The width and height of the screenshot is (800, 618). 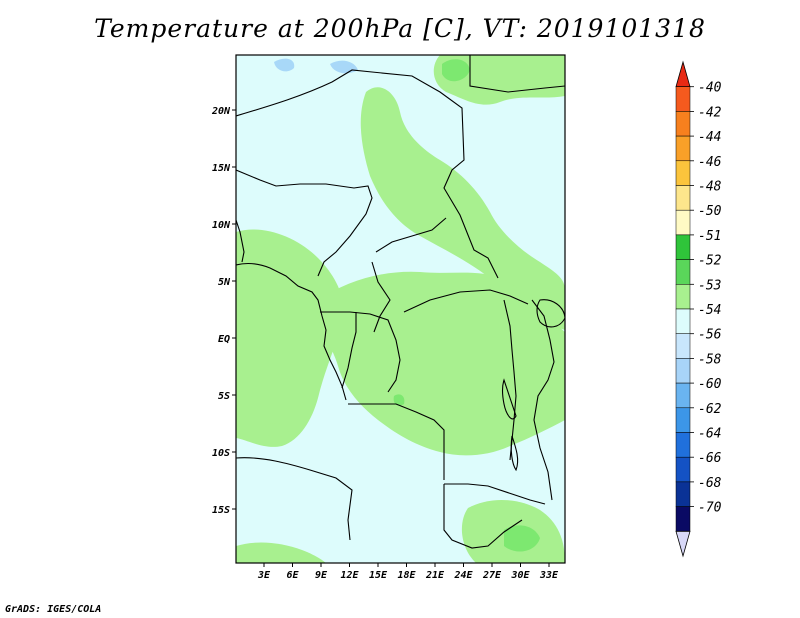 I want to click on lat-label: EQ, so click(x=224, y=339).